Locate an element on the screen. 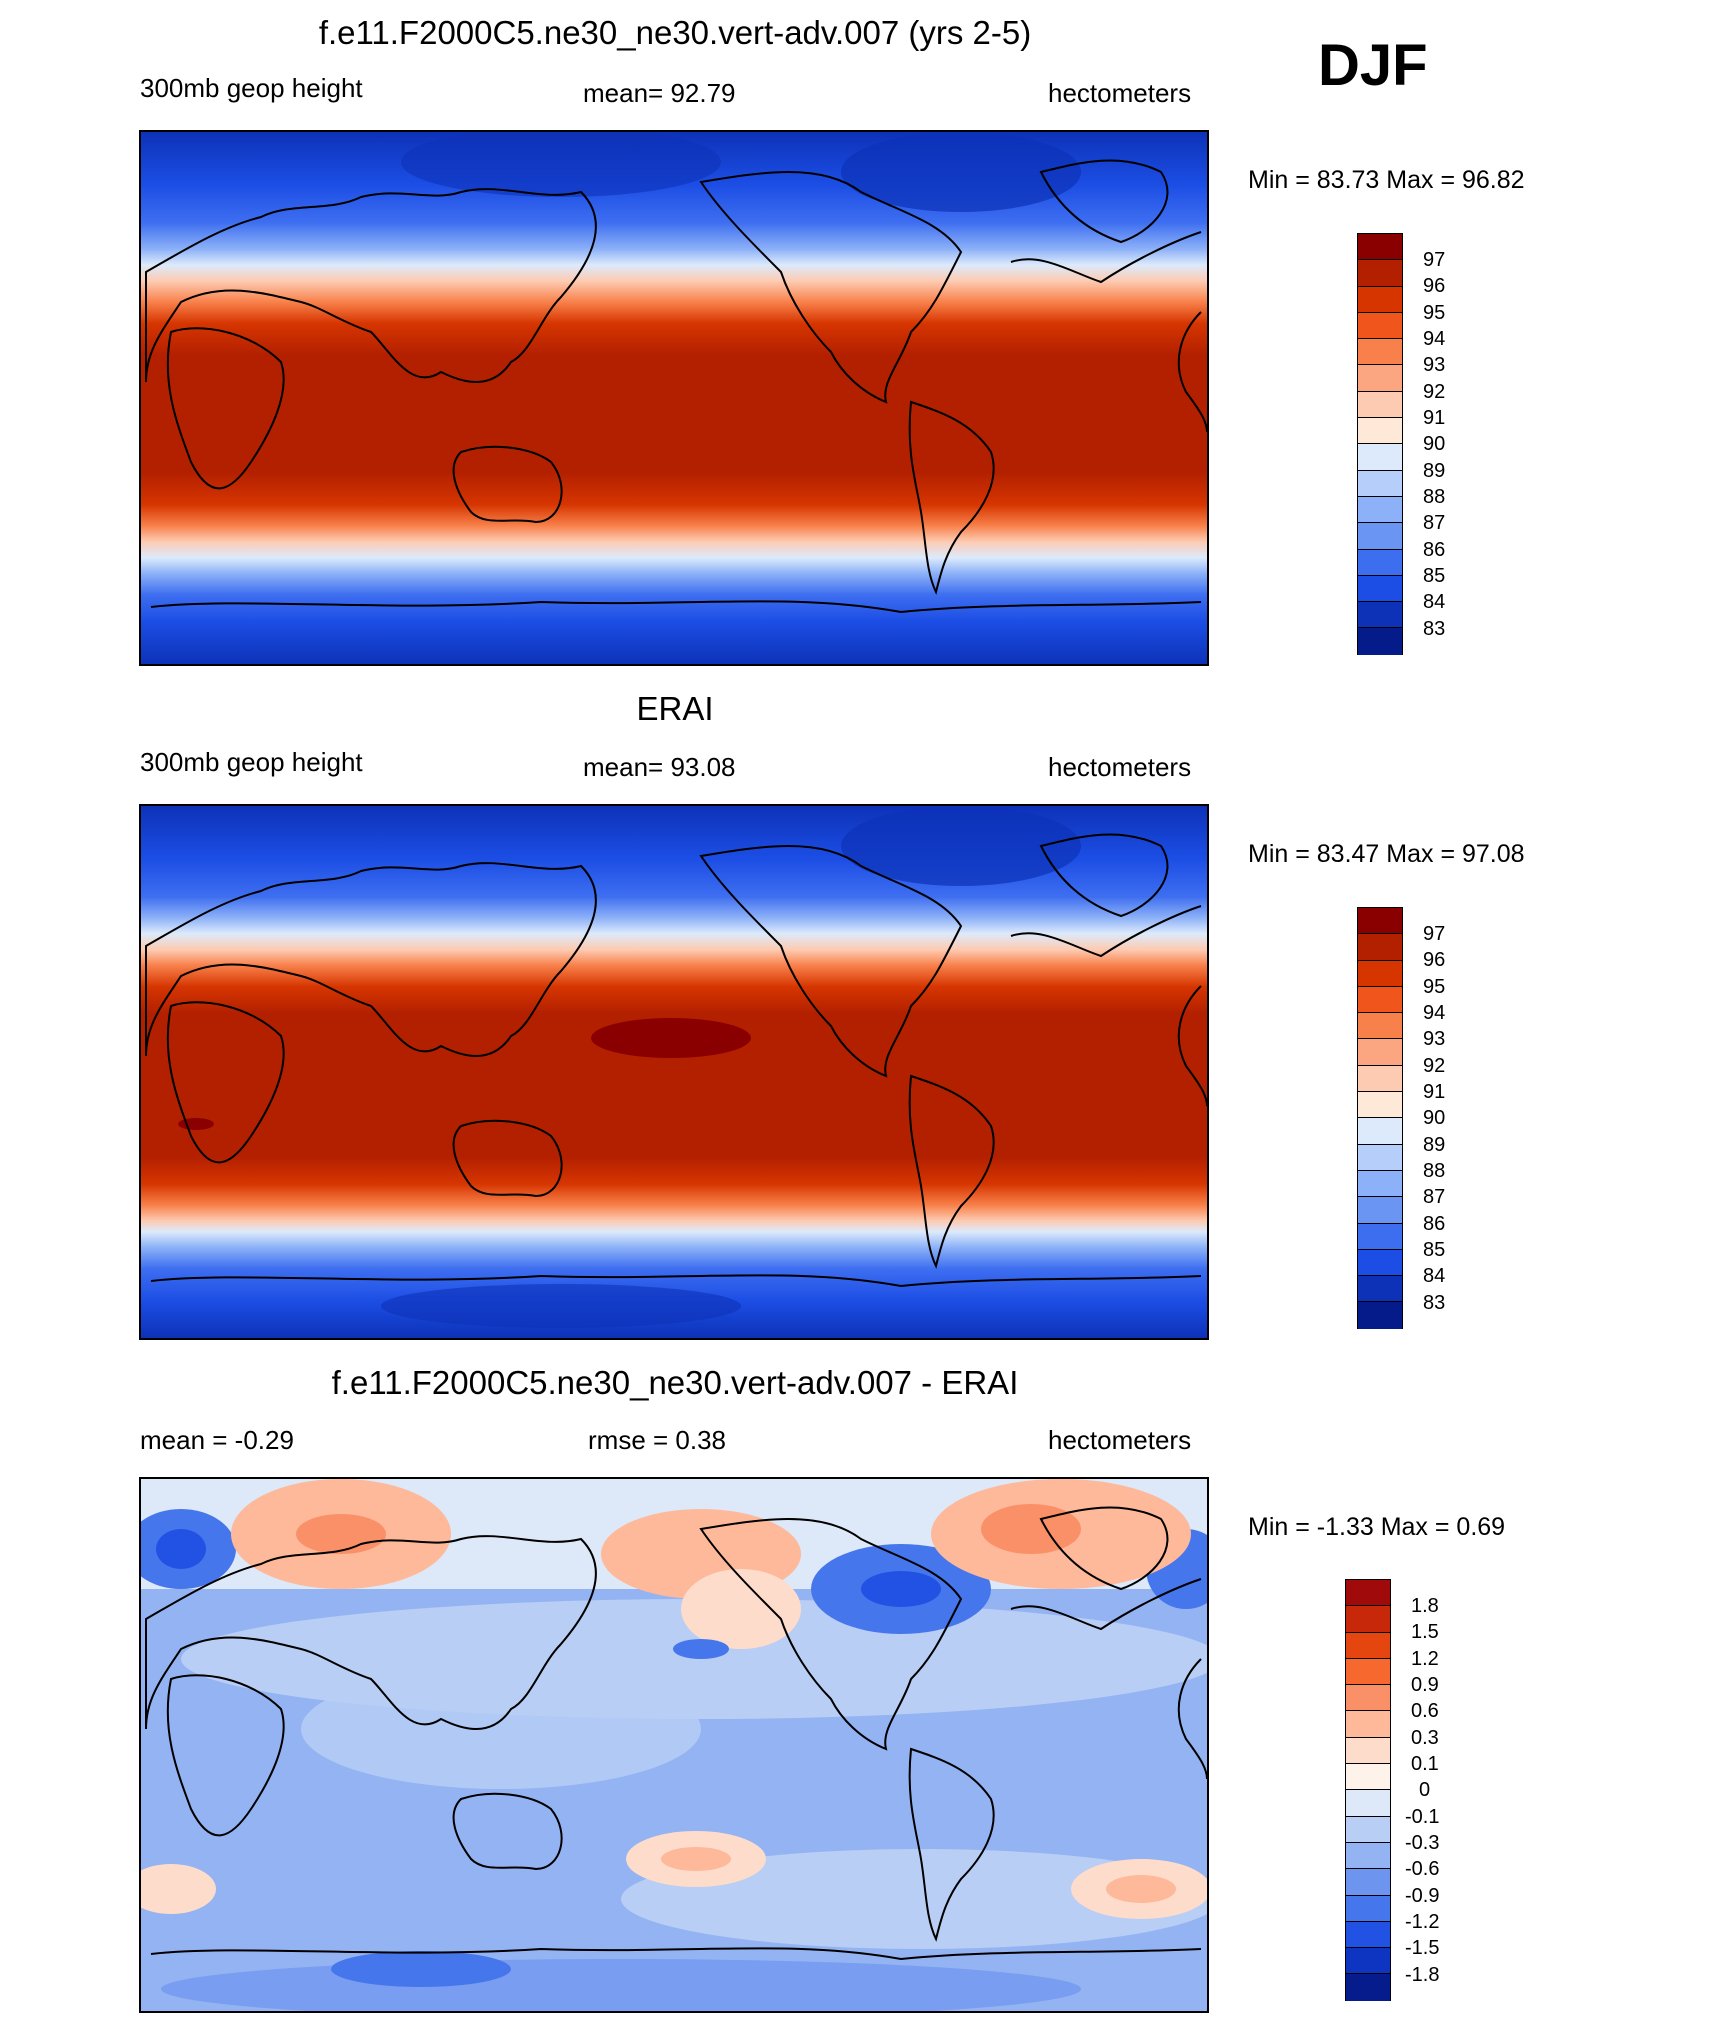 The height and width of the screenshot is (2036, 1710). colorbar-tick-label: 0.1 is located at coordinates (1425, 1764).